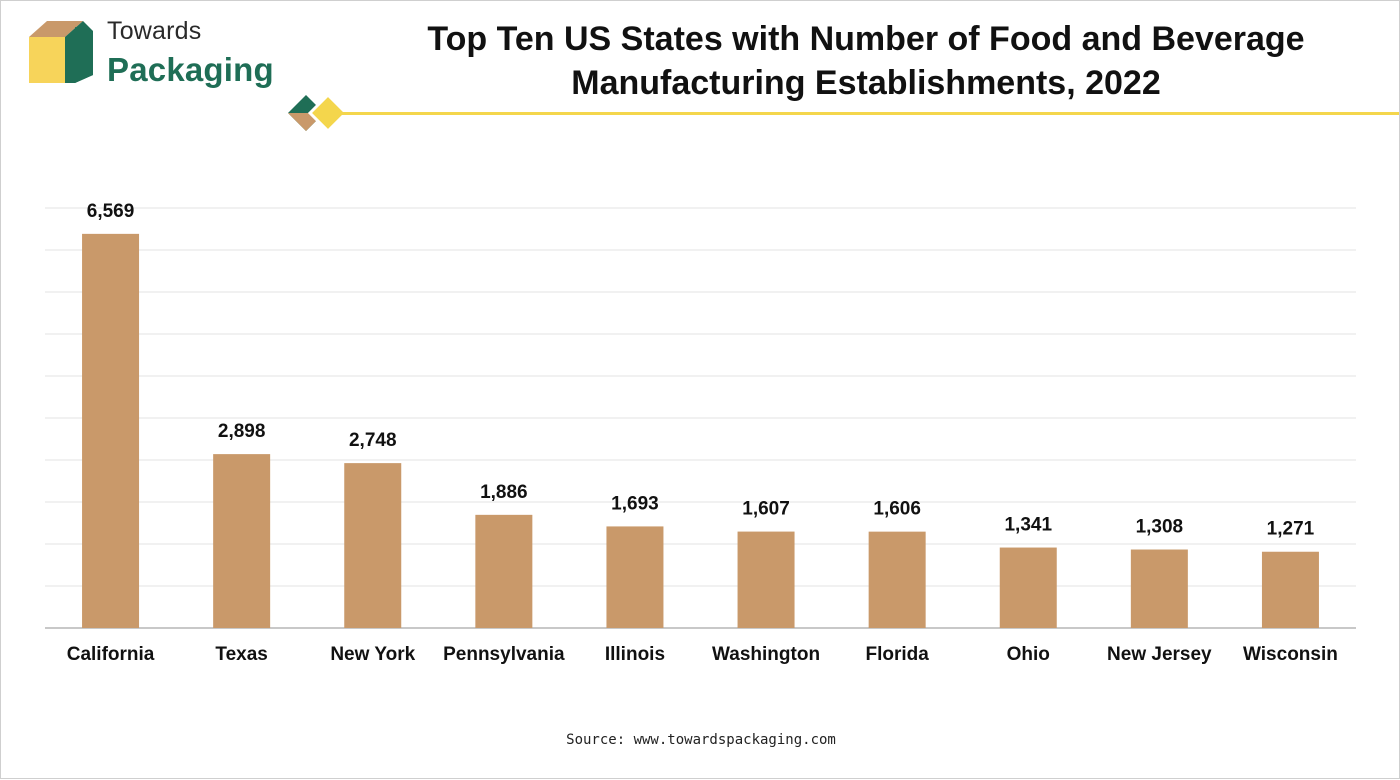 The height and width of the screenshot is (780, 1400). Describe the element at coordinates (866, 83) in the screenshot. I see `chart-title-line2: Manufacturing Establishments, 2022` at that location.